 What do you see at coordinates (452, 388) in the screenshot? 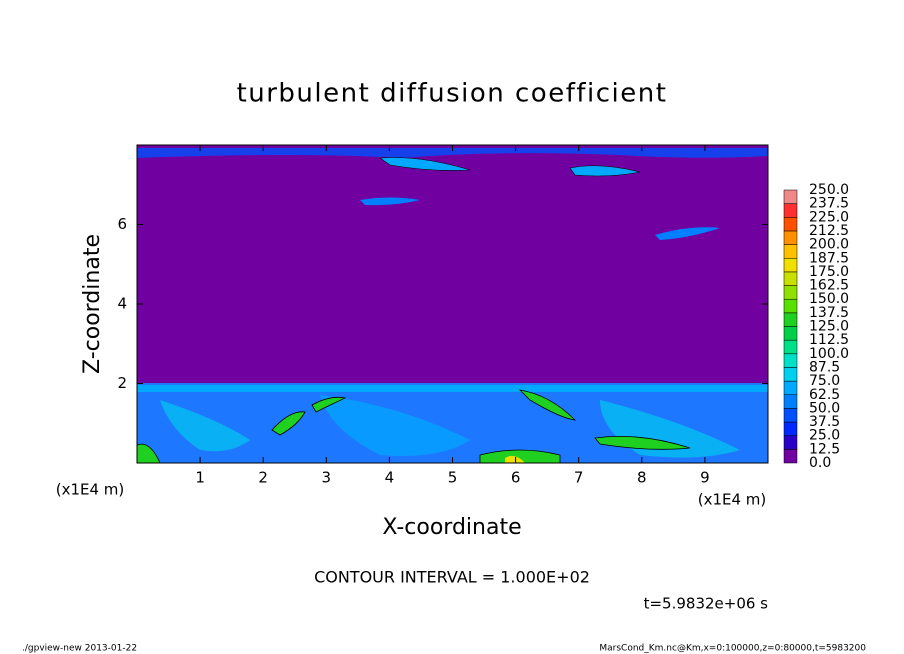
I see `field-band-edge` at bounding box center [452, 388].